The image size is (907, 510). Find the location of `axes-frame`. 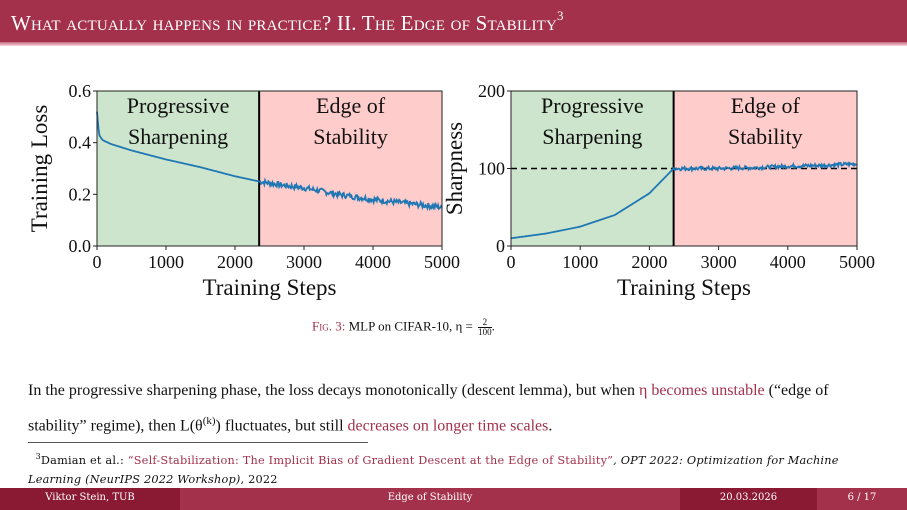

axes-frame is located at coordinates (269, 168).